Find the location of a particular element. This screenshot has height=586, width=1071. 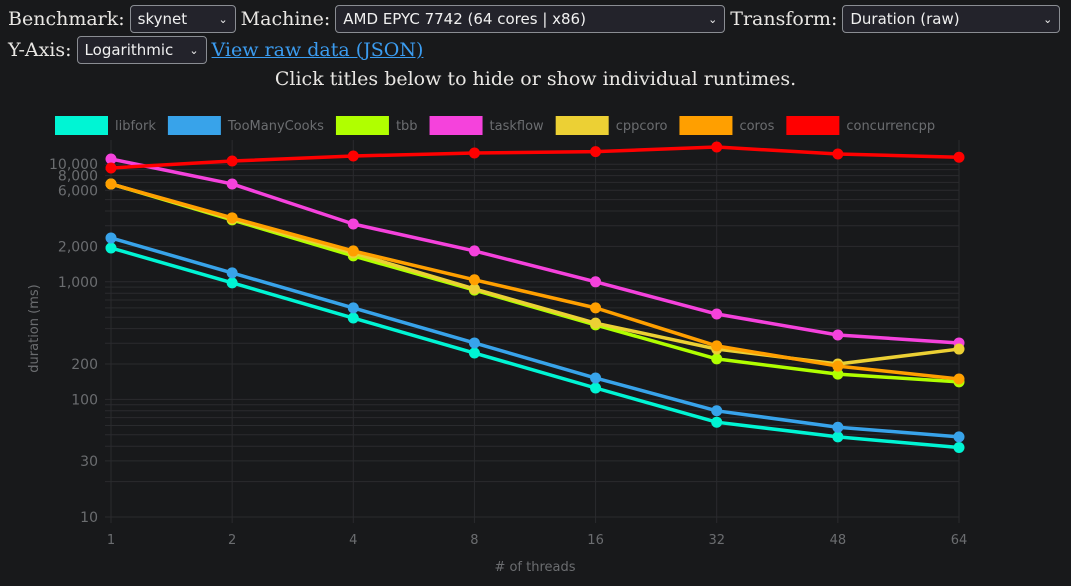

machine-select: AMD EPYC 7742 (64 cores | x86) ⌄ is located at coordinates (530, 19).